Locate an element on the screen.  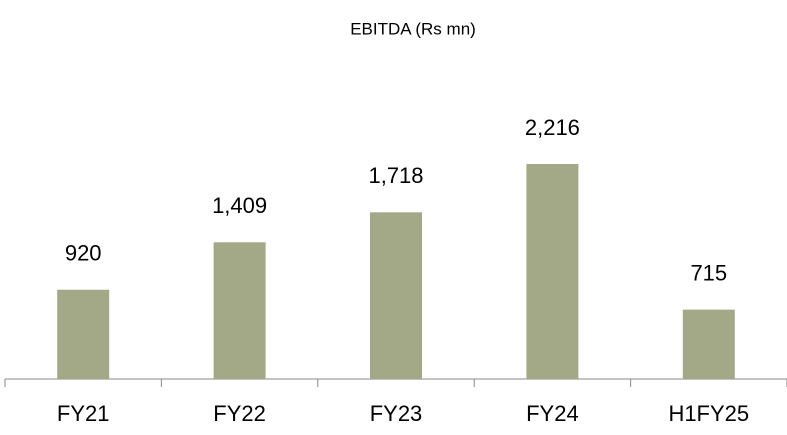
x-tick-label: FY24 is located at coordinates (552, 413).